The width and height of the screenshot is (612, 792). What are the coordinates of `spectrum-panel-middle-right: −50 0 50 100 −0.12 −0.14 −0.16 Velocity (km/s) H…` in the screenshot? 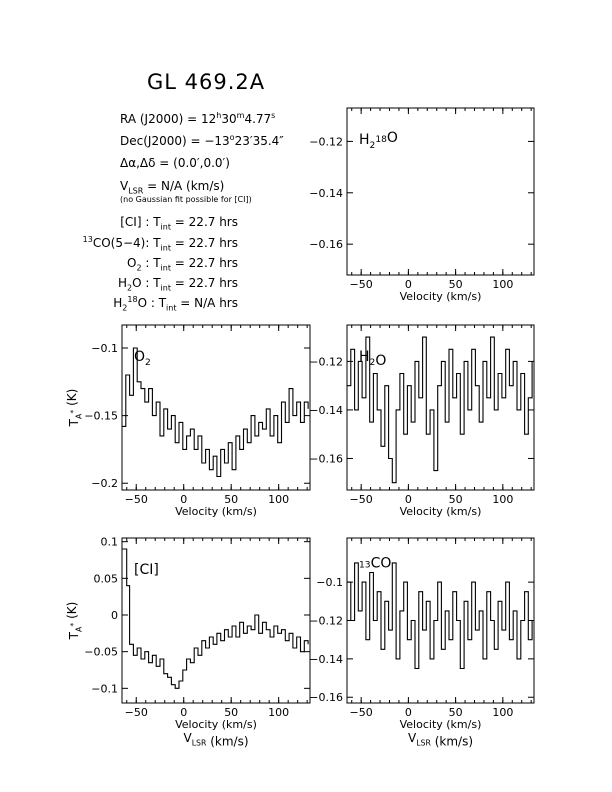 It's located at (422, 421).